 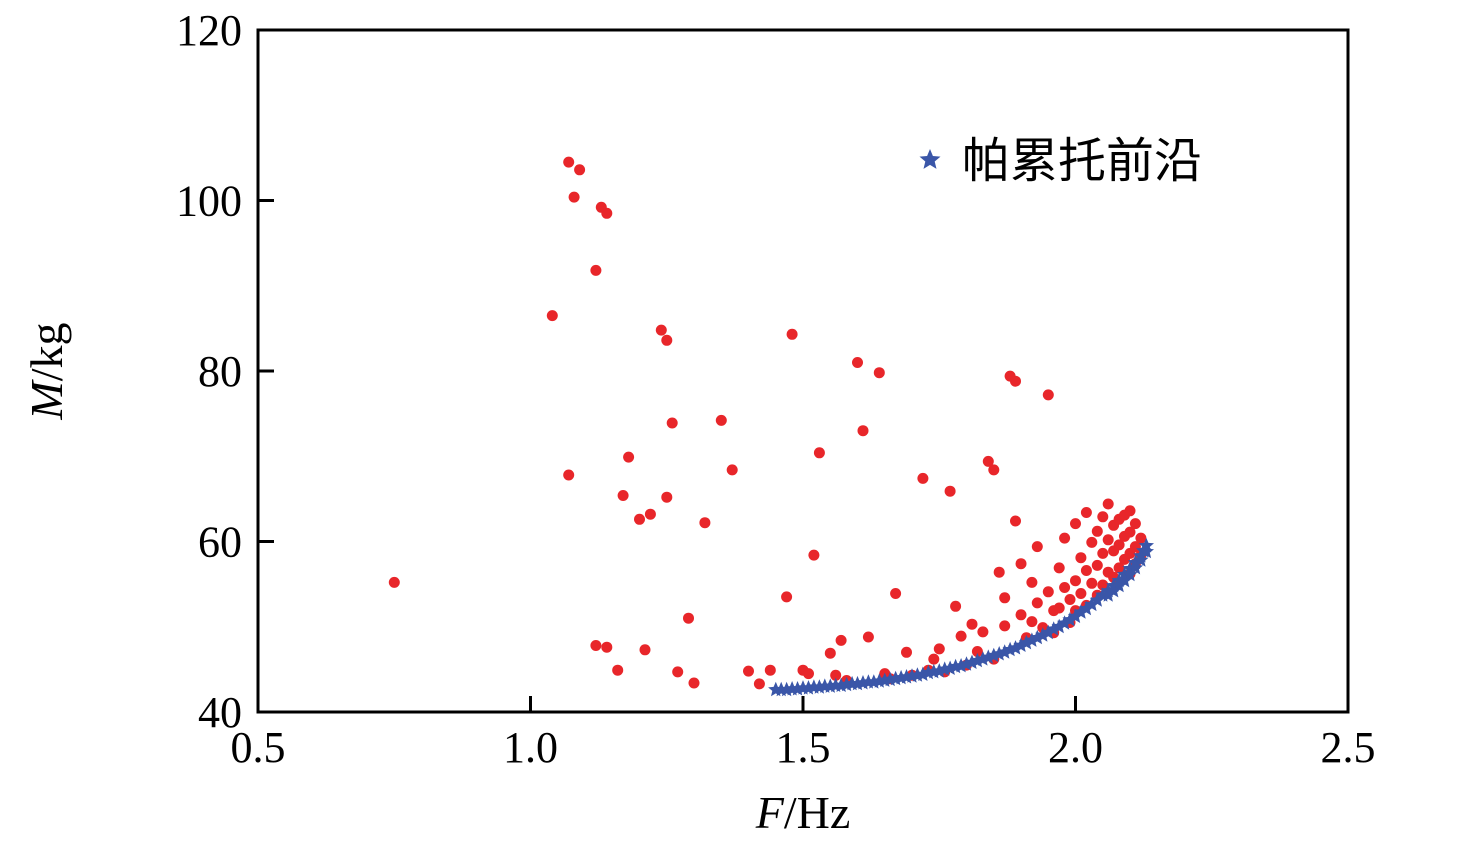 What do you see at coordinates (1060, 161) in the screenshot?
I see `legend: 帕累托前沿` at bounding box center [1060, 161].